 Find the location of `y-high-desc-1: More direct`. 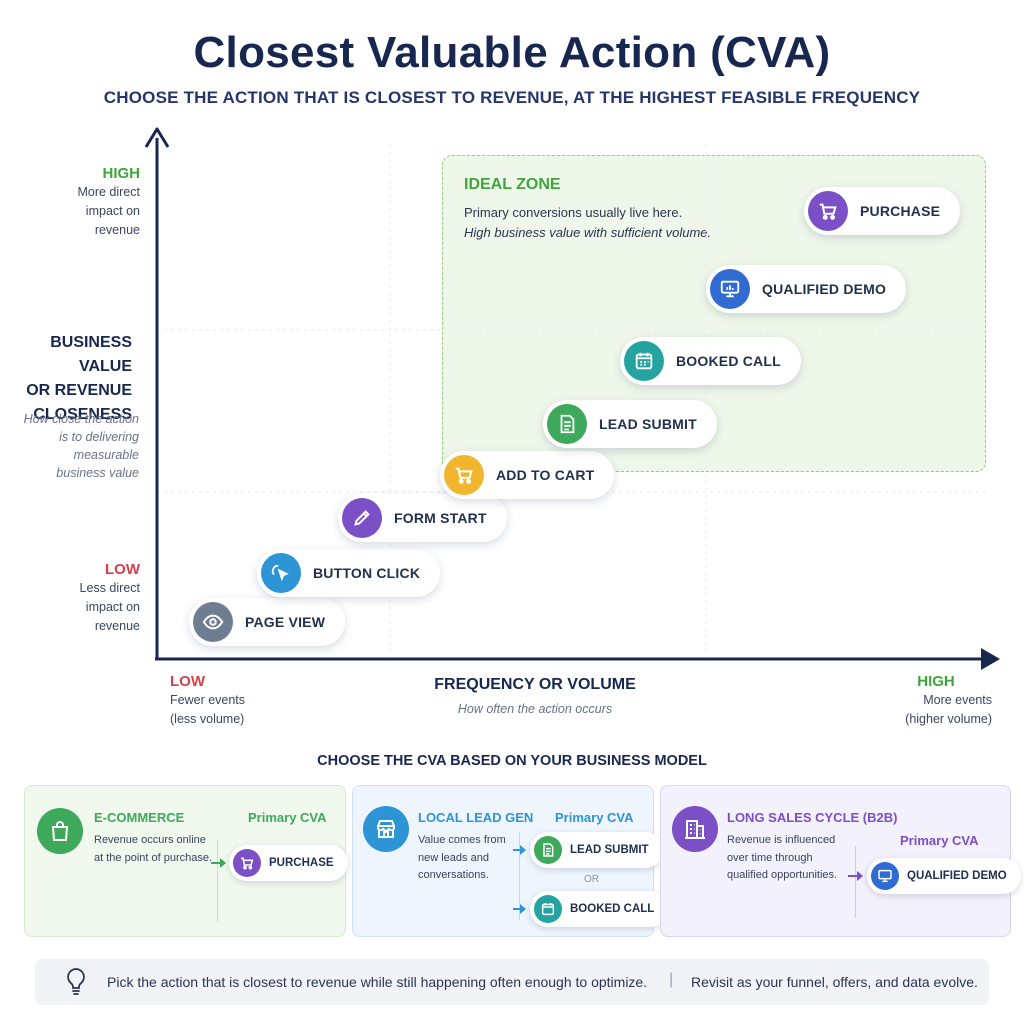

y-high-desc-1: More direct is located at coordinates (108, 192).